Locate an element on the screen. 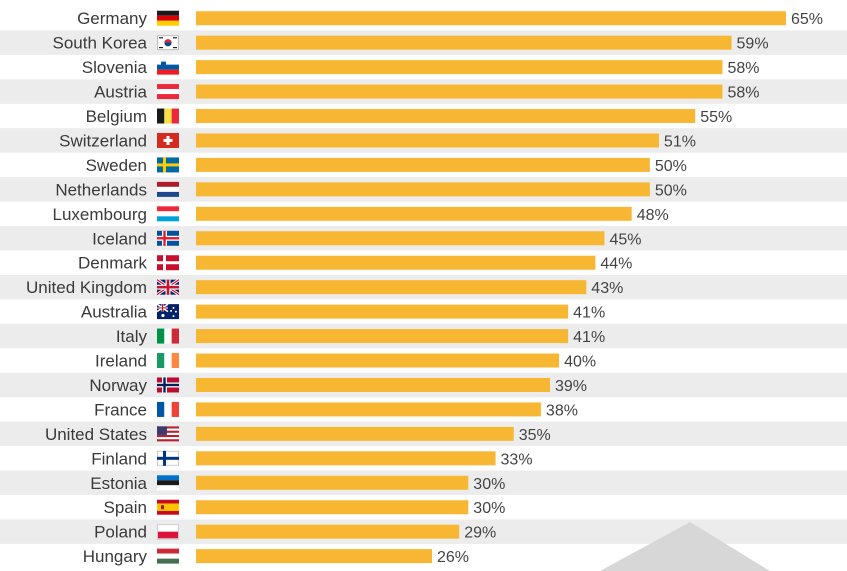 This screenshot has width=847, height=571. category-label: United Kingdom is located at coordinates (86, 287).